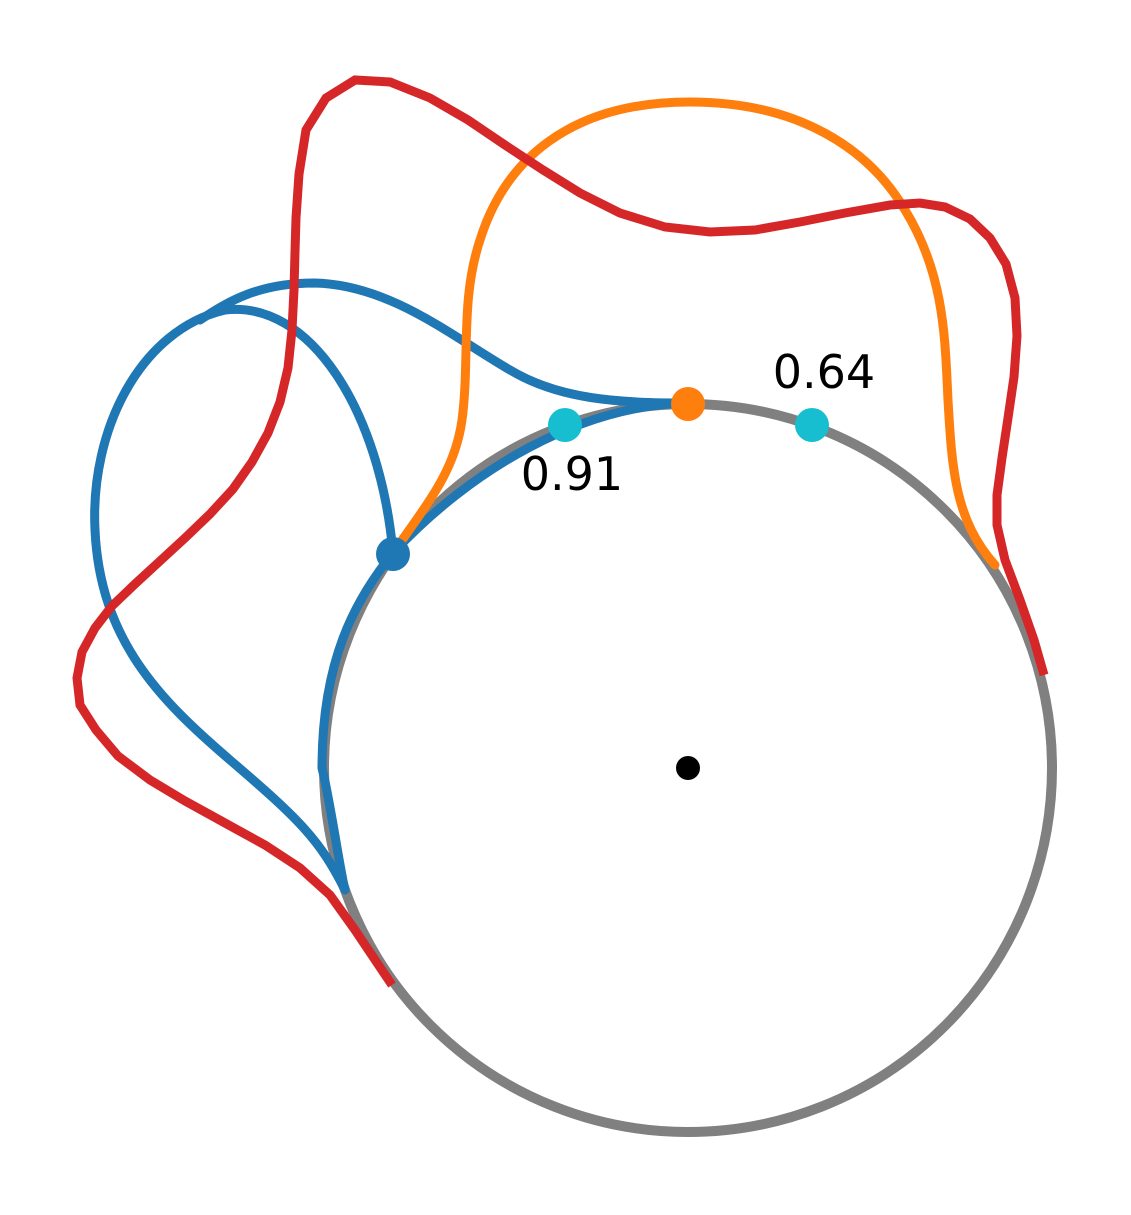 The height and width of the screenshot is (1215, 1131). I want to click on cyan-marker-left, so click(565, 425).